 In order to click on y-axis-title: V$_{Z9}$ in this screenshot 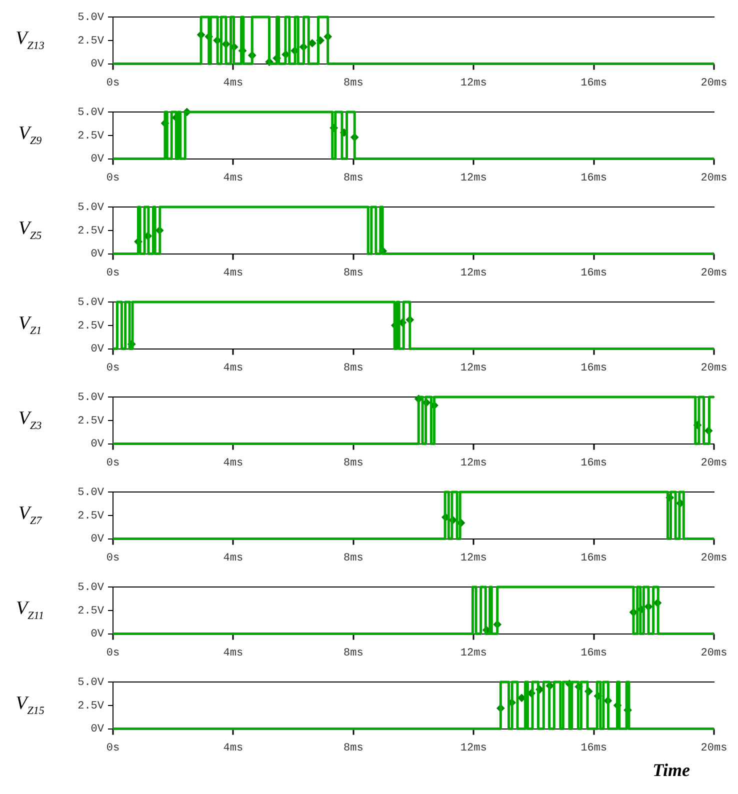, I will do `click(30, 135)`.